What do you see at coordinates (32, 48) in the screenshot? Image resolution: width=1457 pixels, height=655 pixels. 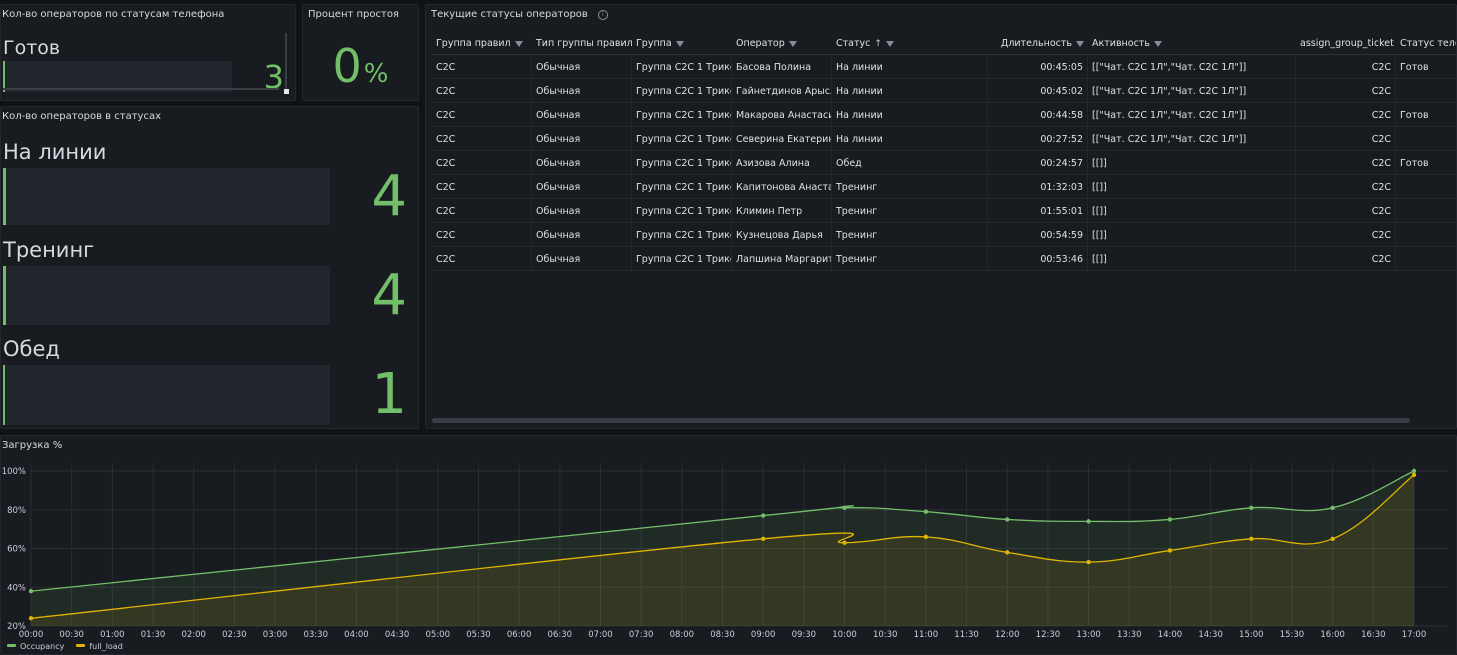 I see `phone-status-label: Готов` at bounding box center [32, 48].